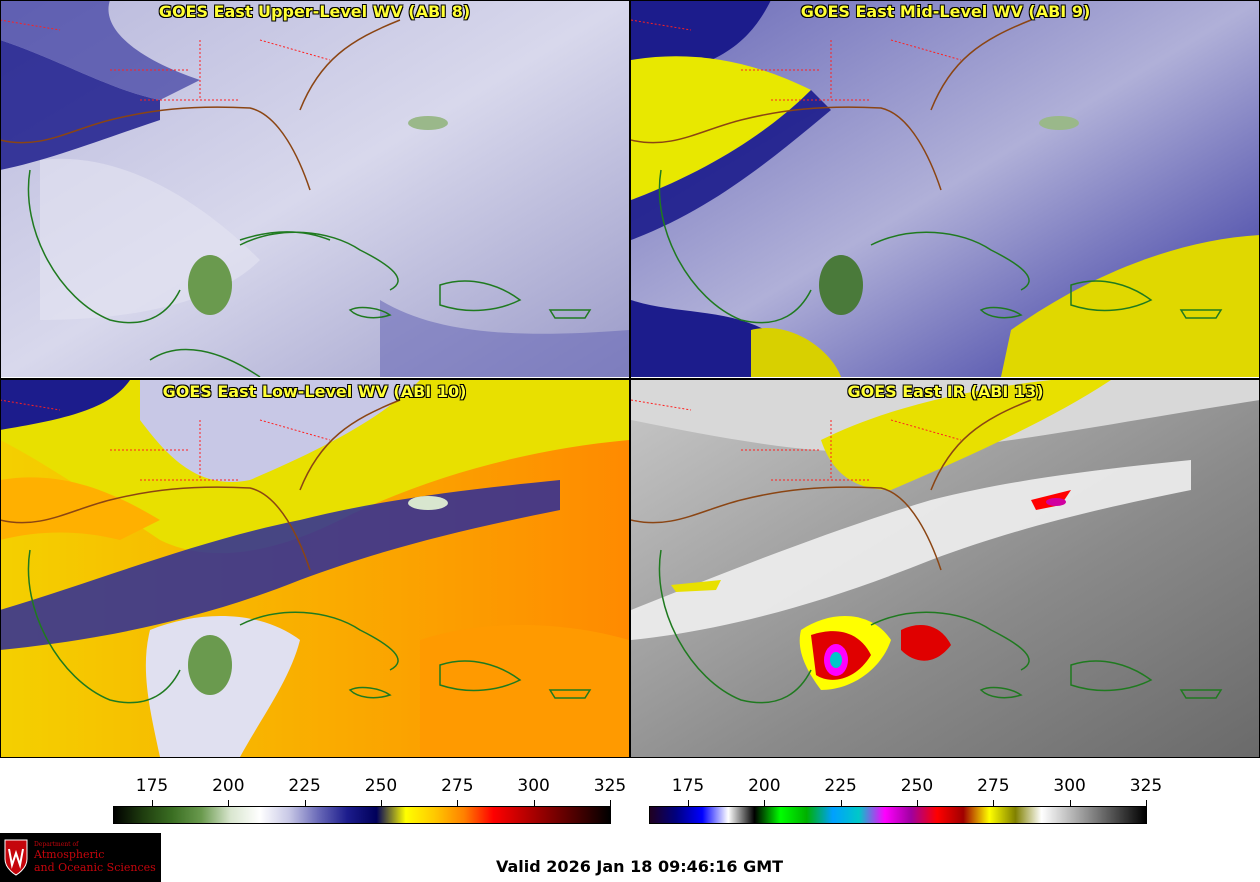  Describe the element at coordinates (314, 391) in the screenshot. I see `panel-title: GOES East Low-Level WV (ABI 10)` at that location.